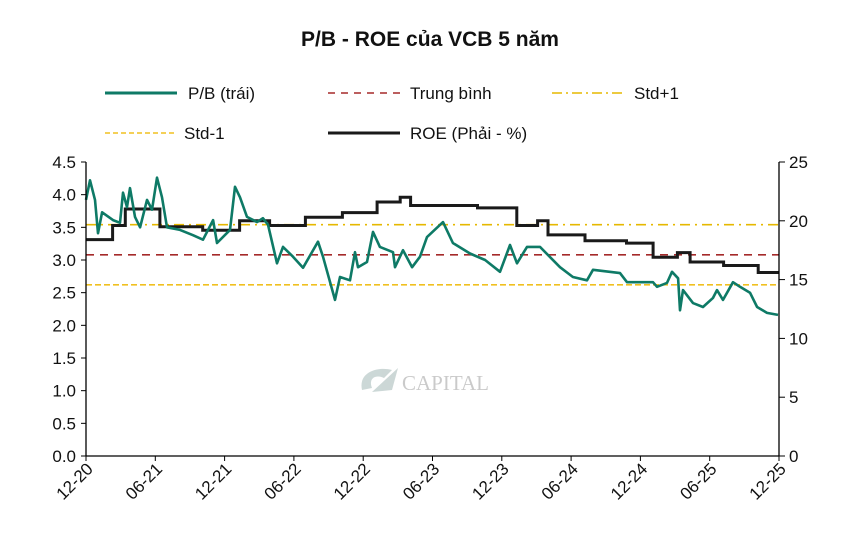 The image size is (859, 537). Describe the element at coordinates (352, 481) in the screenshot. I see `x-axis-tick-label: 12-22` at that location.